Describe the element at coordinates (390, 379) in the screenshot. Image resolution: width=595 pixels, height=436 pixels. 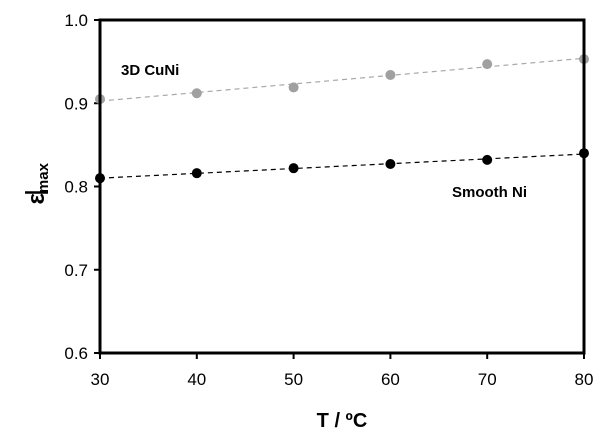
I see `x-tick-label: 60` at that location.